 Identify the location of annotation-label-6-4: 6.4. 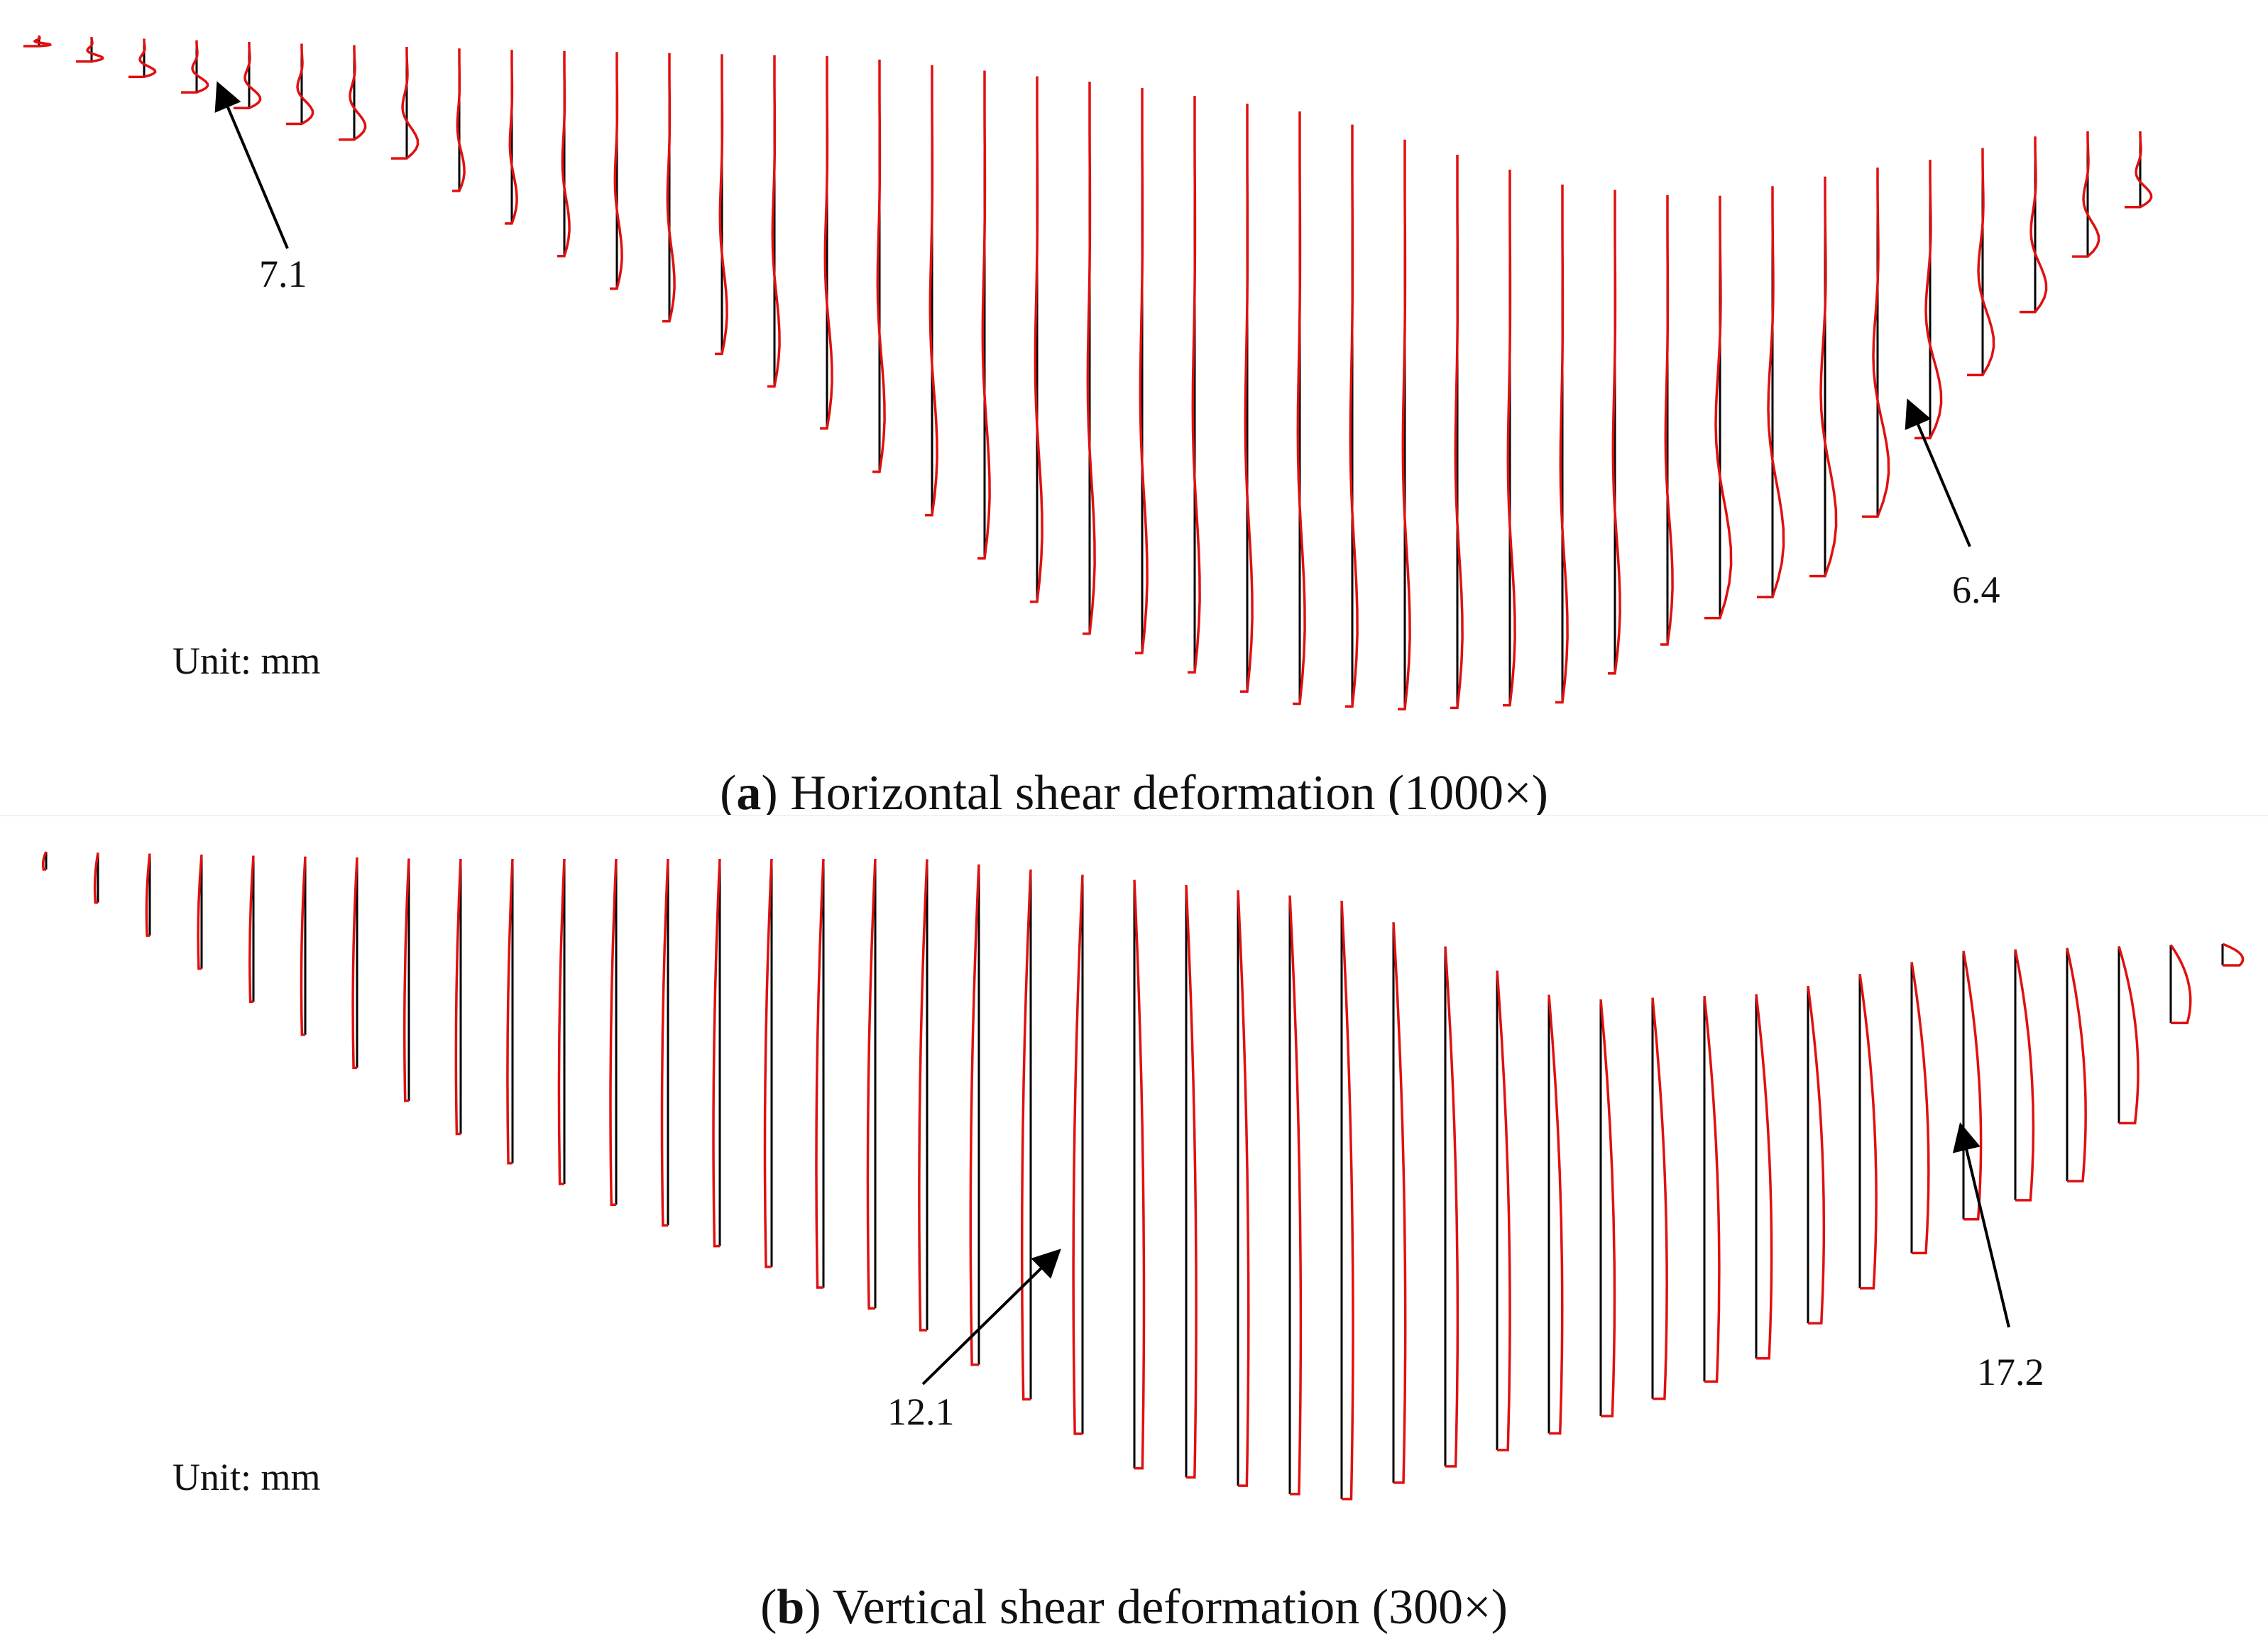
(1976, 590).